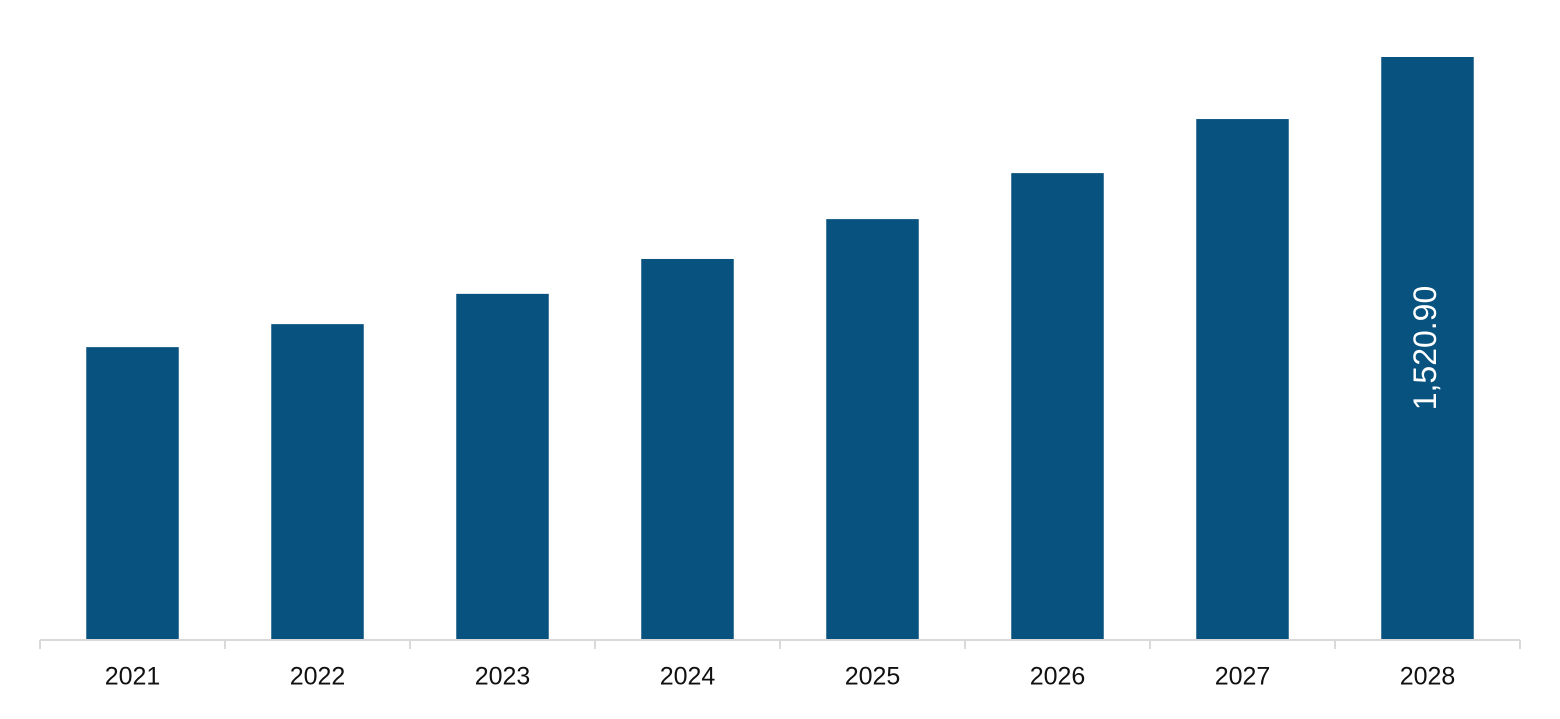 This screenshot has width=1560, height=719. Describe the element at coordinates (318, 677) in the screenshot. I see `x-tick-label: 2022` at that location.